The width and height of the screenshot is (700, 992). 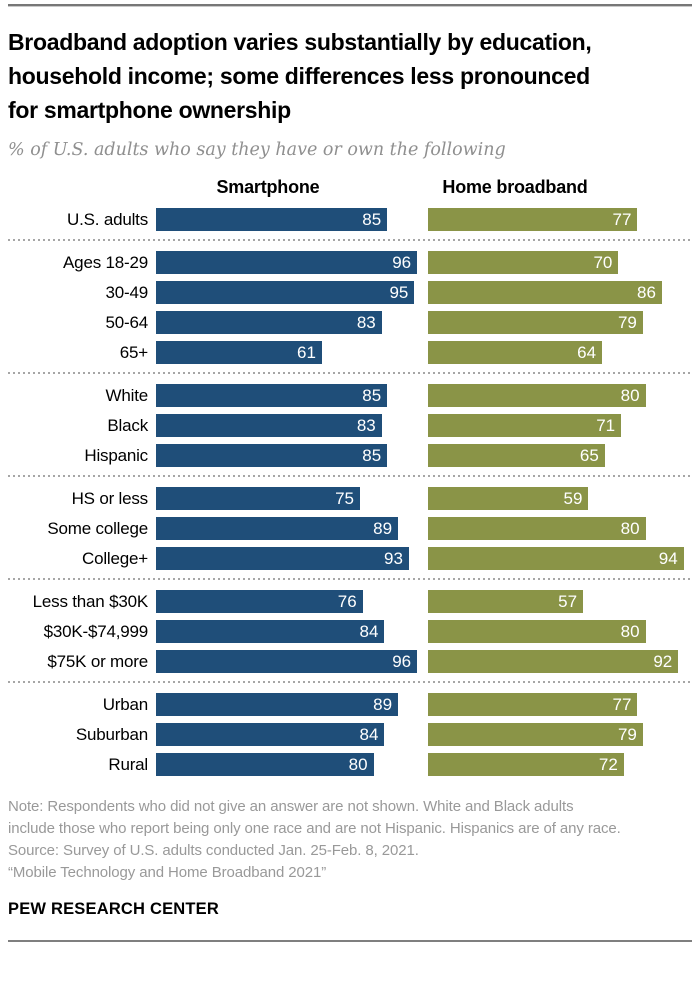 I want to click on bar-smartphone: 75, so click(x=258, y=498).